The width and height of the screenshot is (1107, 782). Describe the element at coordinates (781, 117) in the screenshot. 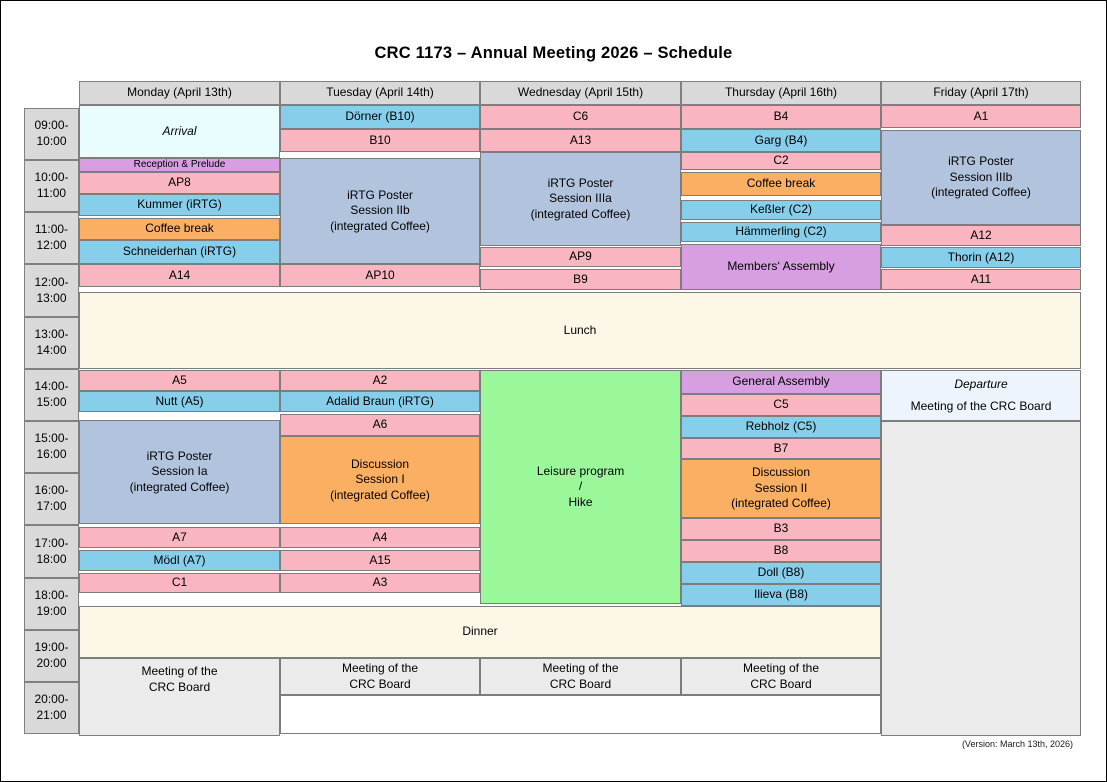

I see `event-b4: B4` at that location.